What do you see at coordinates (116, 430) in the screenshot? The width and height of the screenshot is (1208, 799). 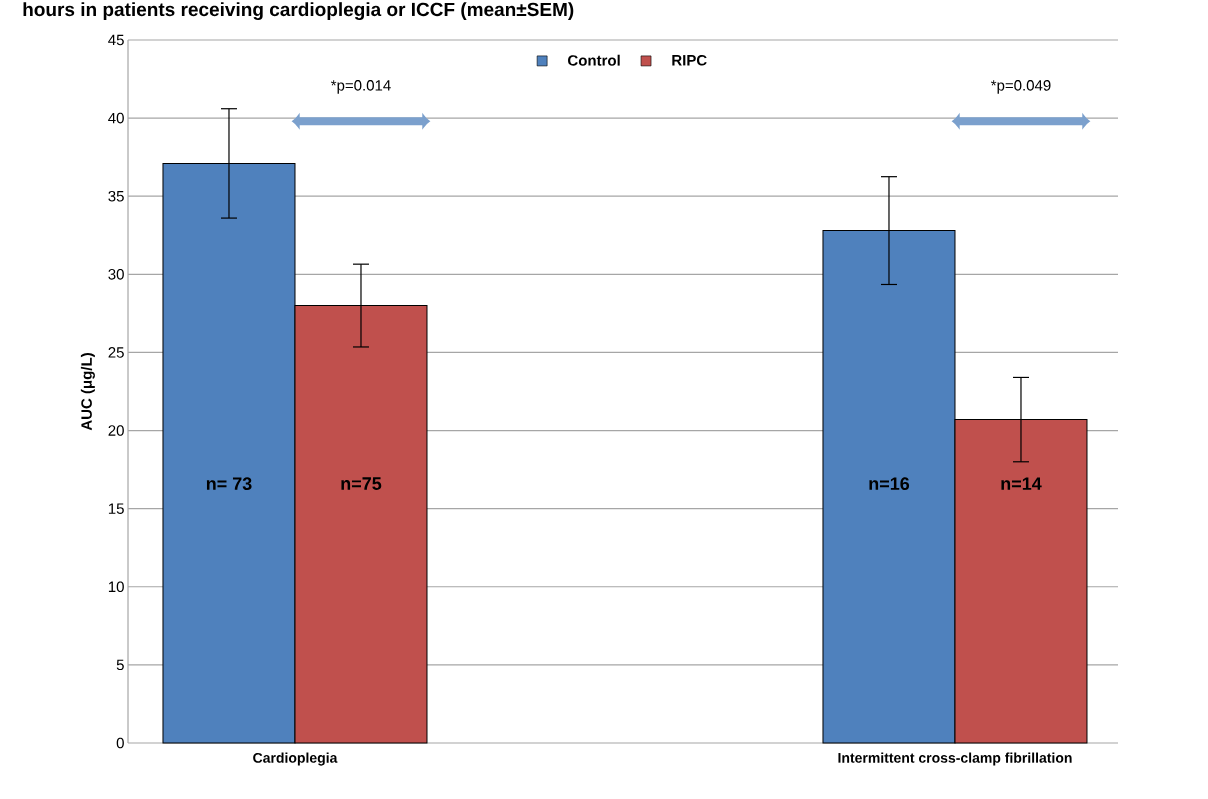 I see `y-tick-label: 20` at bounding box center [116, 430].